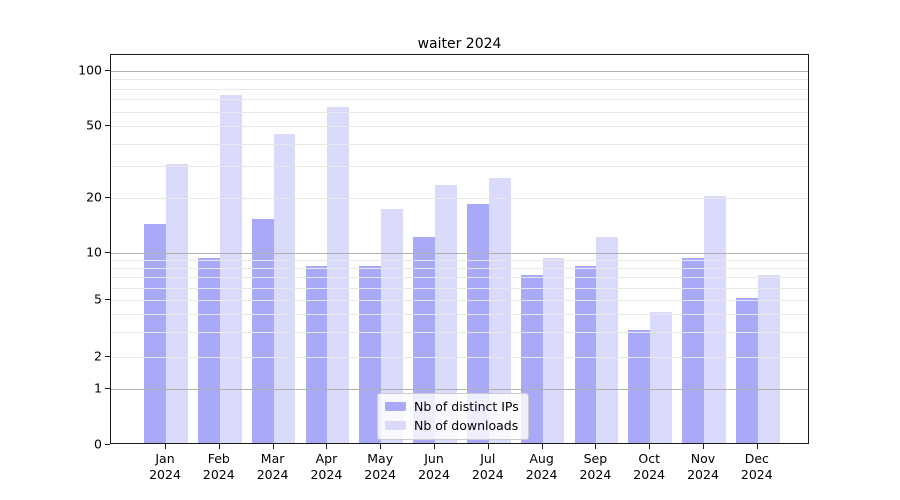 The image size is (900, 500). What do you see at coordinates (326, 466) in the screenshot?
I see `x-axis-tick-label: Apr 2024` at bounding box center [326, 466].